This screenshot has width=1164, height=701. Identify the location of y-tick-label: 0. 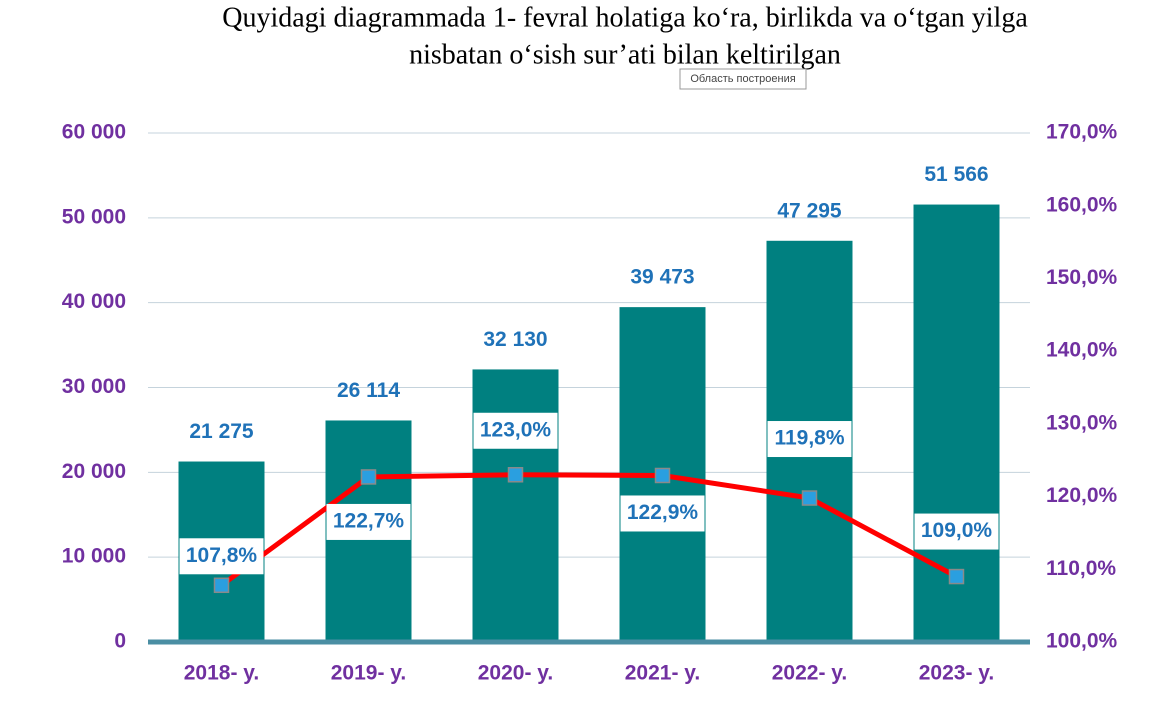
(120, 641).